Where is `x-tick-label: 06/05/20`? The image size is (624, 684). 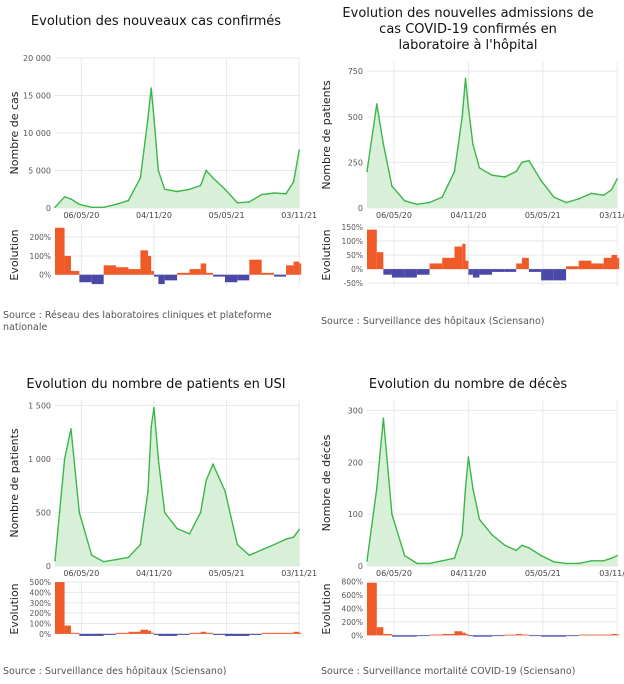 x-tick-label: 06/05/20 is located at coordinates (81, 215).